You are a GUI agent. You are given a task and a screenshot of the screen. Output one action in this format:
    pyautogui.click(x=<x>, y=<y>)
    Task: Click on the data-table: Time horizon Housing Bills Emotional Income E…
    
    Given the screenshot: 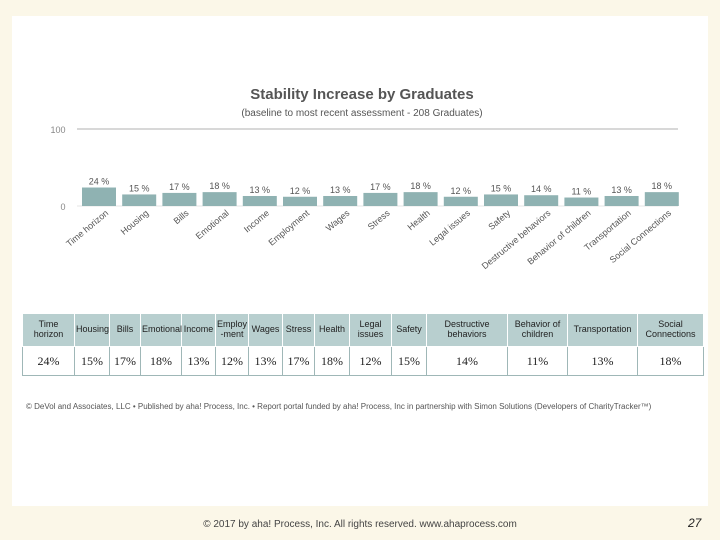 What is the action you would take?
    pyautogui.click(x=363, y=344)
    